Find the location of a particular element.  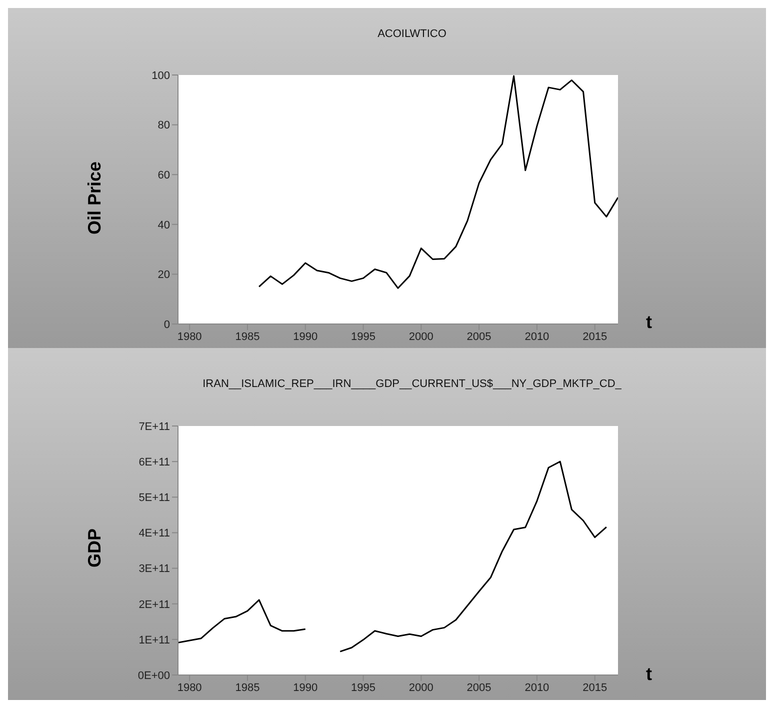

line-series is located at coordinates (438, 182).